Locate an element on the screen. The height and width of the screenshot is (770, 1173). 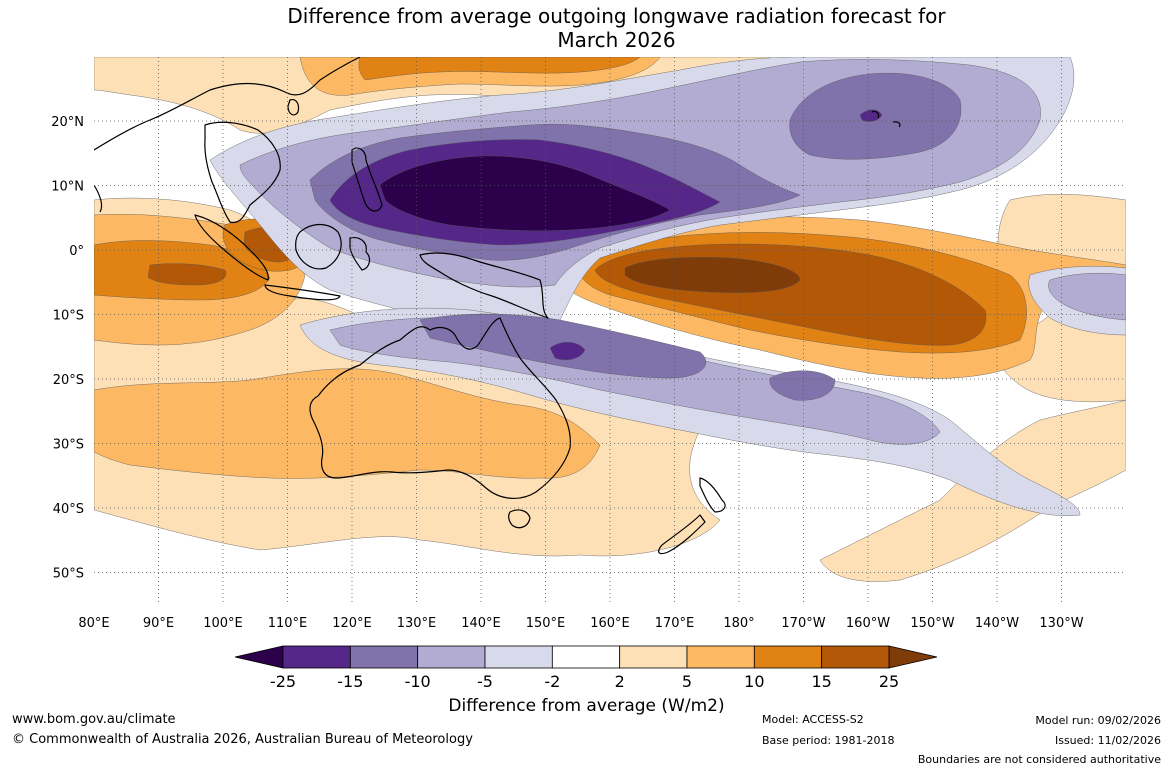
taiwan-coastline is located at coordinates (293, 107).